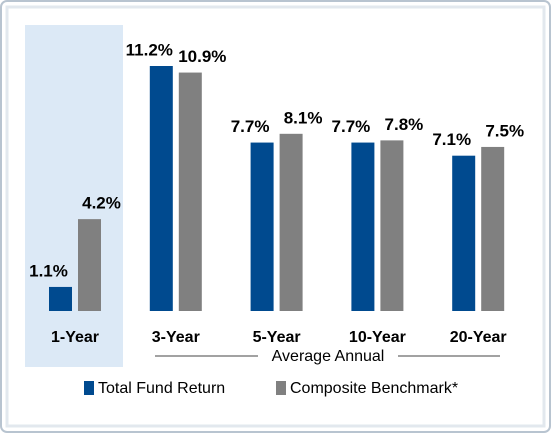 The width and height of the screenshot is (551, 433). I want to click on annotation-bg, so click(328, 356).